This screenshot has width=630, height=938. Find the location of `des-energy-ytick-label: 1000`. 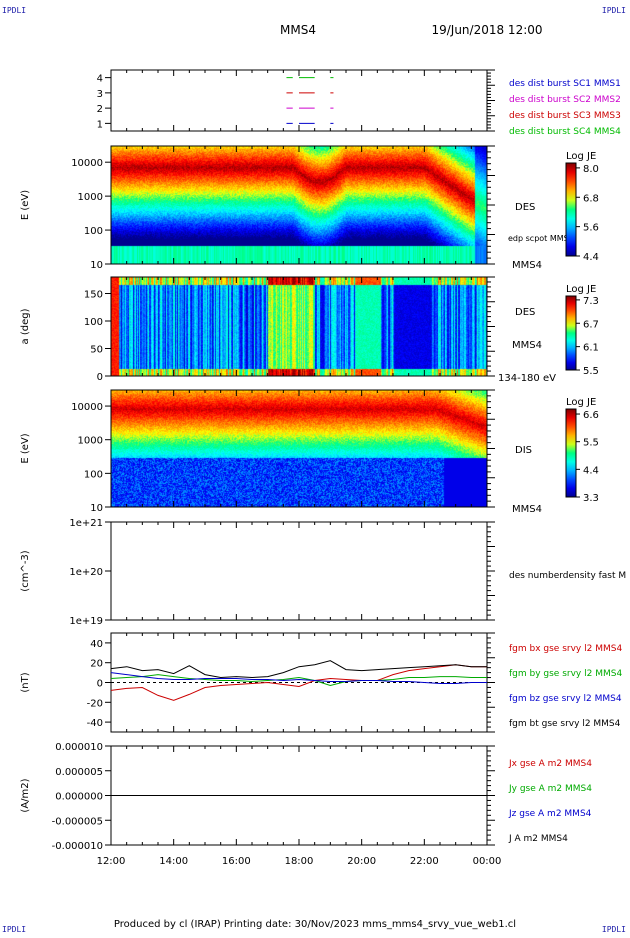

des-energy-ytick-label: 1000 is located at coordinates (90, 197).